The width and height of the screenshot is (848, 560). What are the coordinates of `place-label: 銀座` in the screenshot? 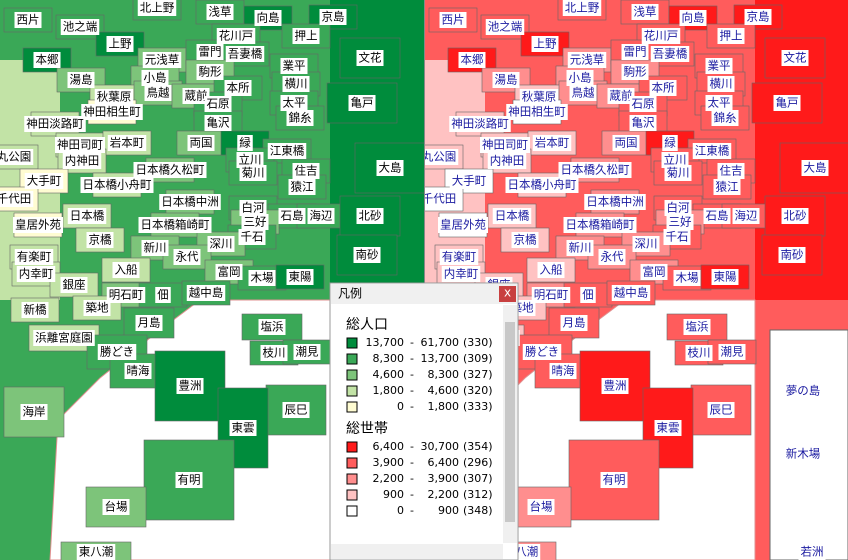 It's located at (74, 285).